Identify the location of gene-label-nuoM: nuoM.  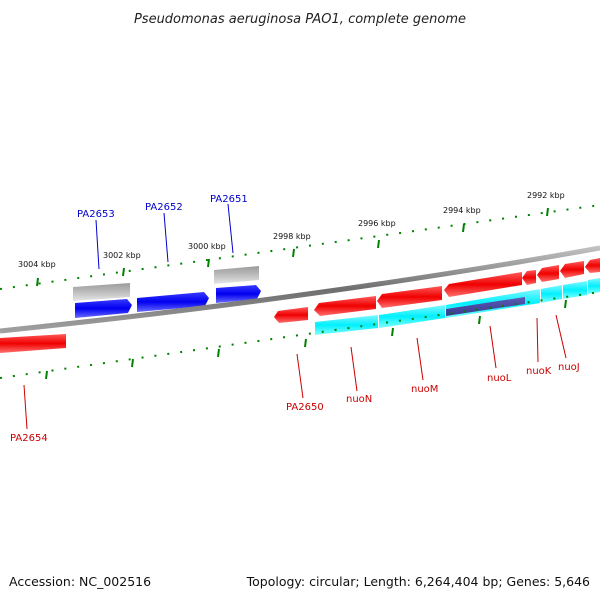
(424, 389).